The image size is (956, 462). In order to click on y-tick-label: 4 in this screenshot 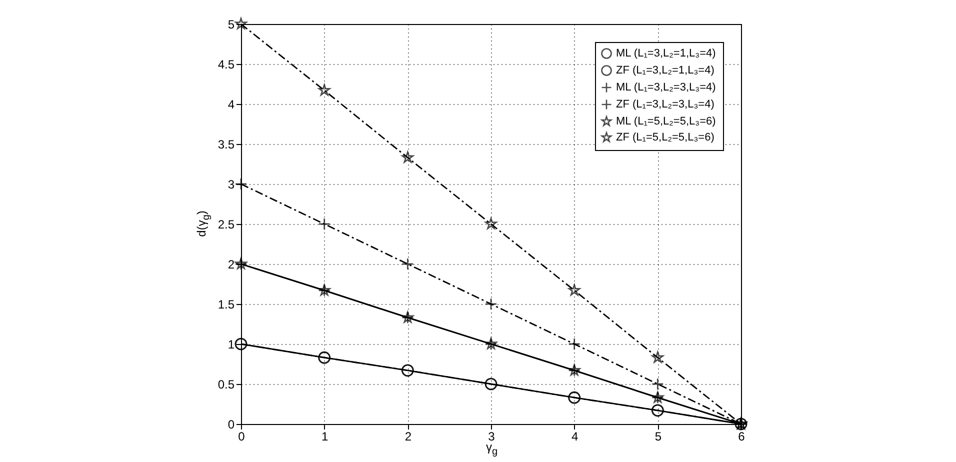, I will do `click(231, 105)`.